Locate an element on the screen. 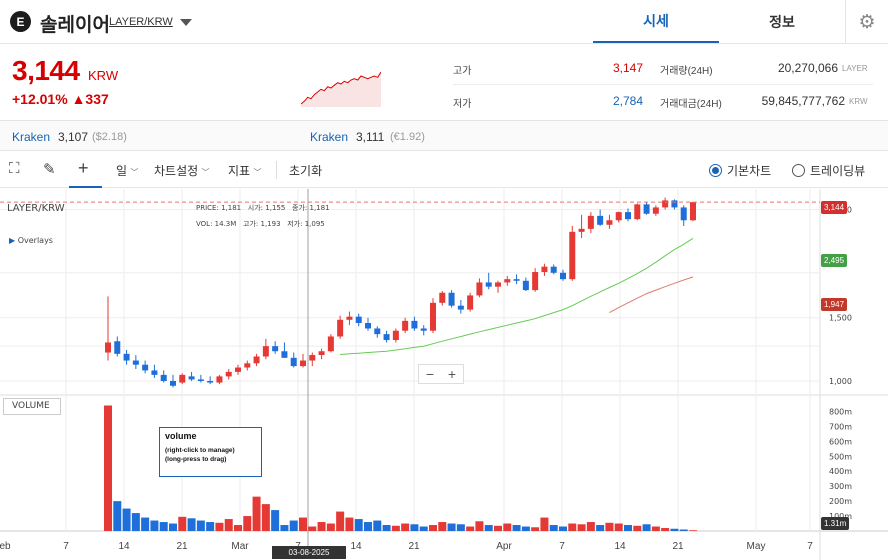 The height and width of the screenshot is (560, 888). coin-name: 솔레이어 is located at coordinates (75, 25).